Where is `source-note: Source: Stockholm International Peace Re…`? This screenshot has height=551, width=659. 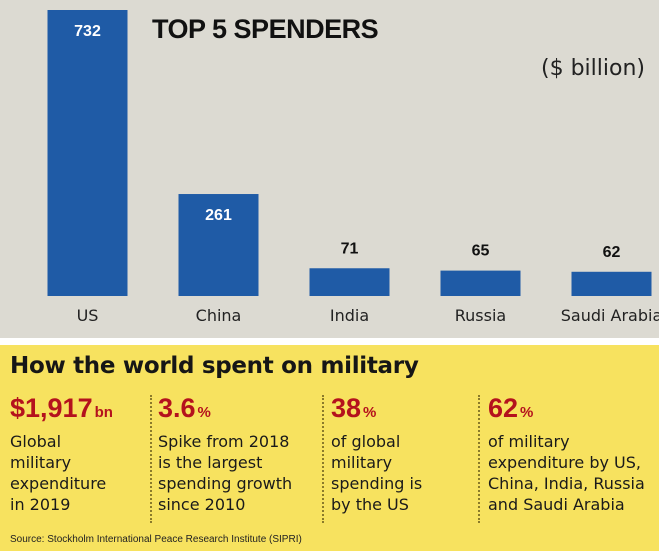
source-note: Source: Stockholm International Peace Re… is located at coordinates (156, 539).